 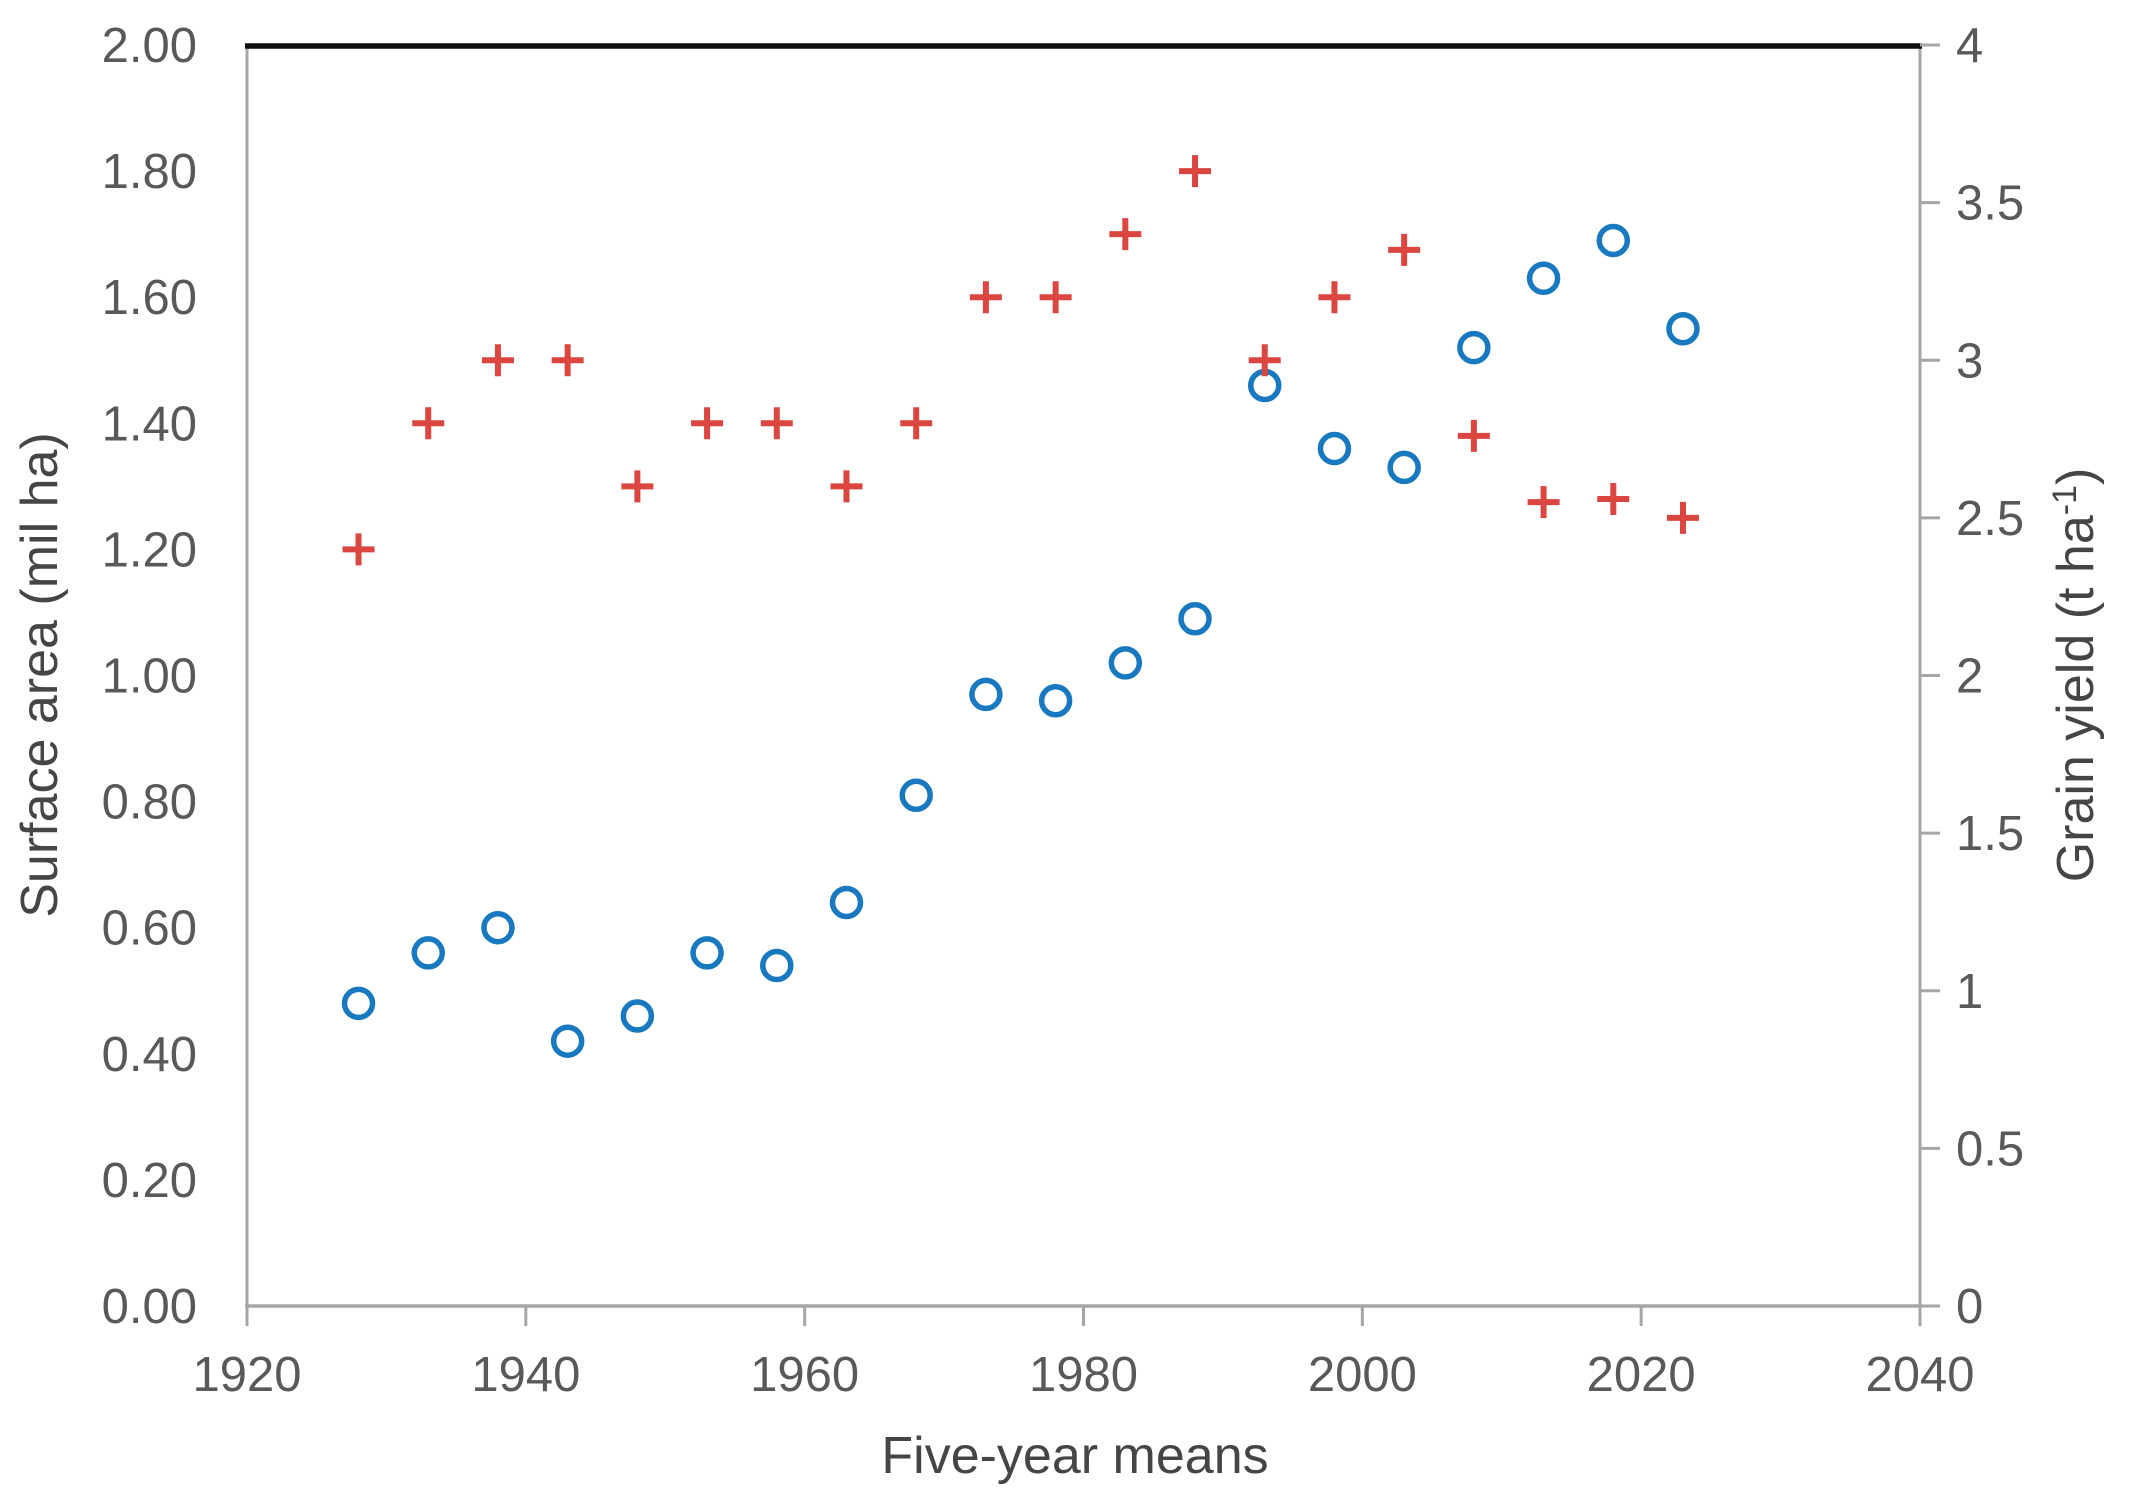 I want to click on y-right-tick-label: 2, so click(x=1969, y=677).